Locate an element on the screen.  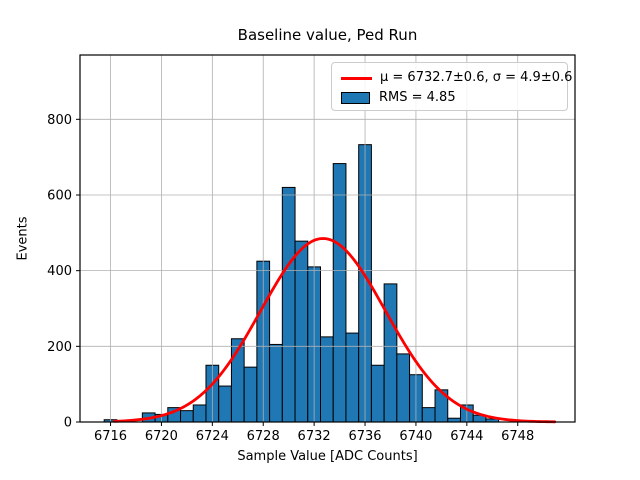
x-tick-label: 6736 is located at coordinates (364, 436).